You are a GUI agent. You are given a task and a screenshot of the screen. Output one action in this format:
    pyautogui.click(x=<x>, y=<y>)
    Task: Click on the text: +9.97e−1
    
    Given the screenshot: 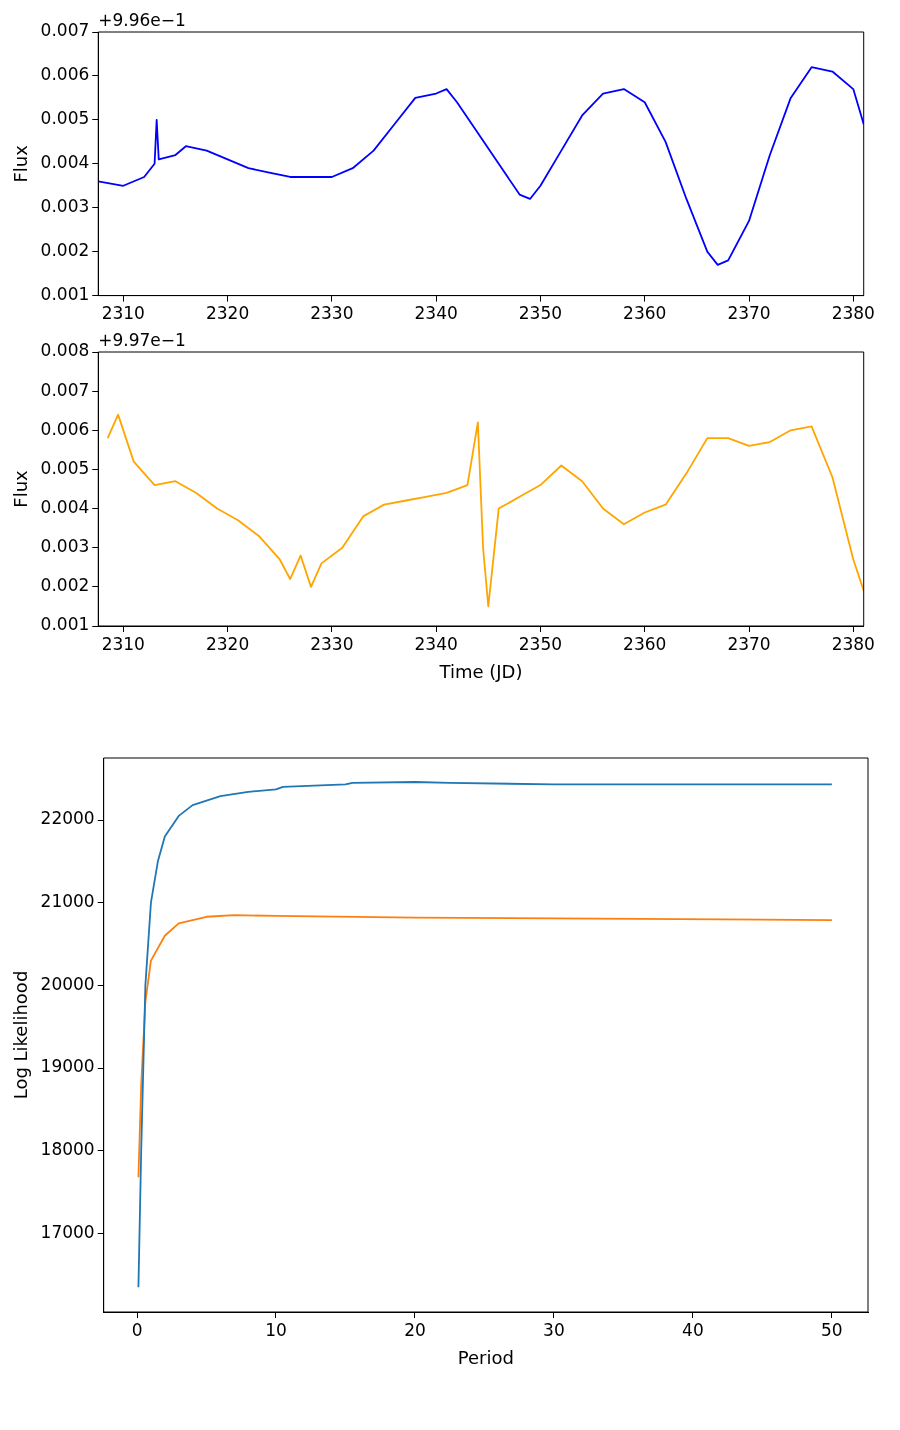 What is the action you would take?
    pyautogui.click(x=142, y=339)
    